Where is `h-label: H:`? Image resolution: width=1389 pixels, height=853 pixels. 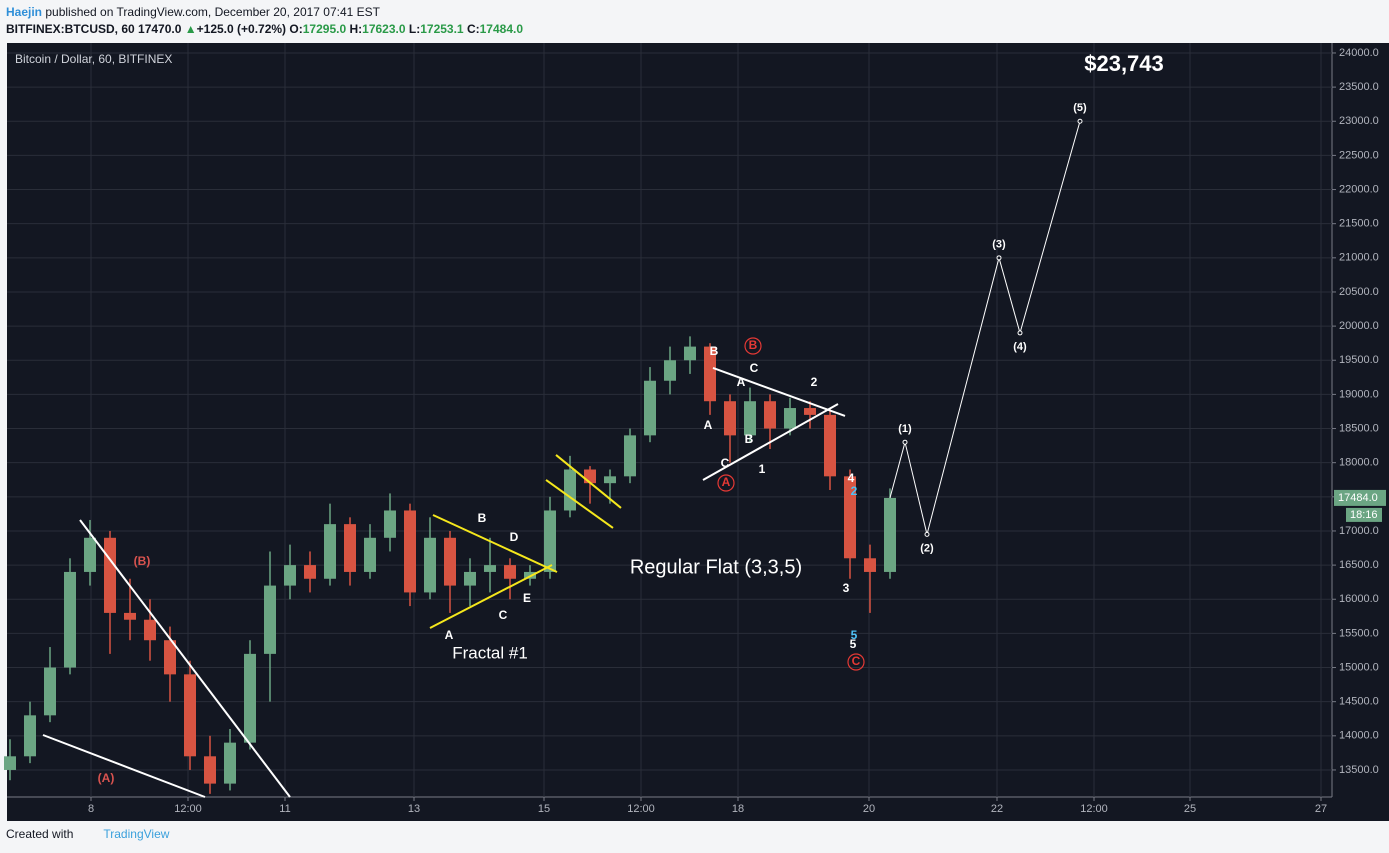
h-label: H: is located at coordinates (356, 29).